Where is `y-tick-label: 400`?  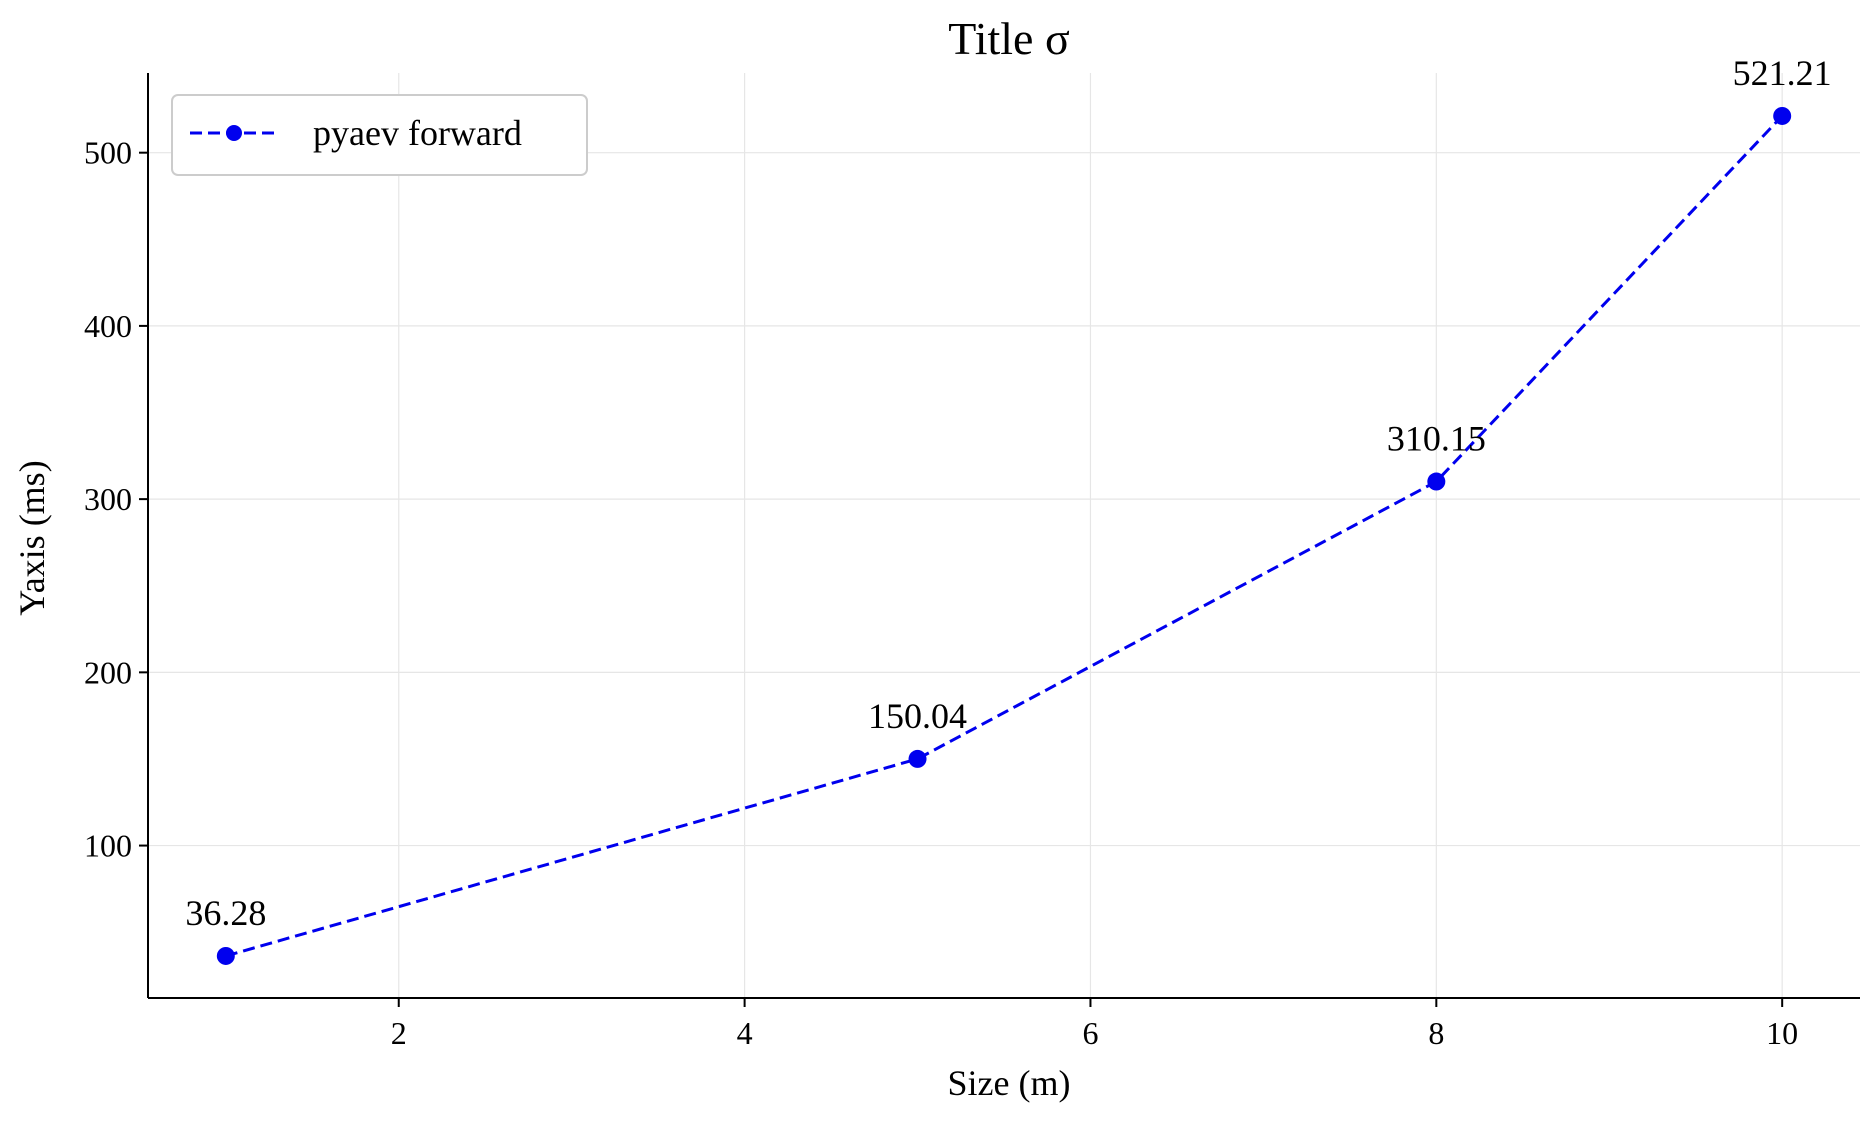
y-tick-label: 400 is located at coordinates (108, 326).